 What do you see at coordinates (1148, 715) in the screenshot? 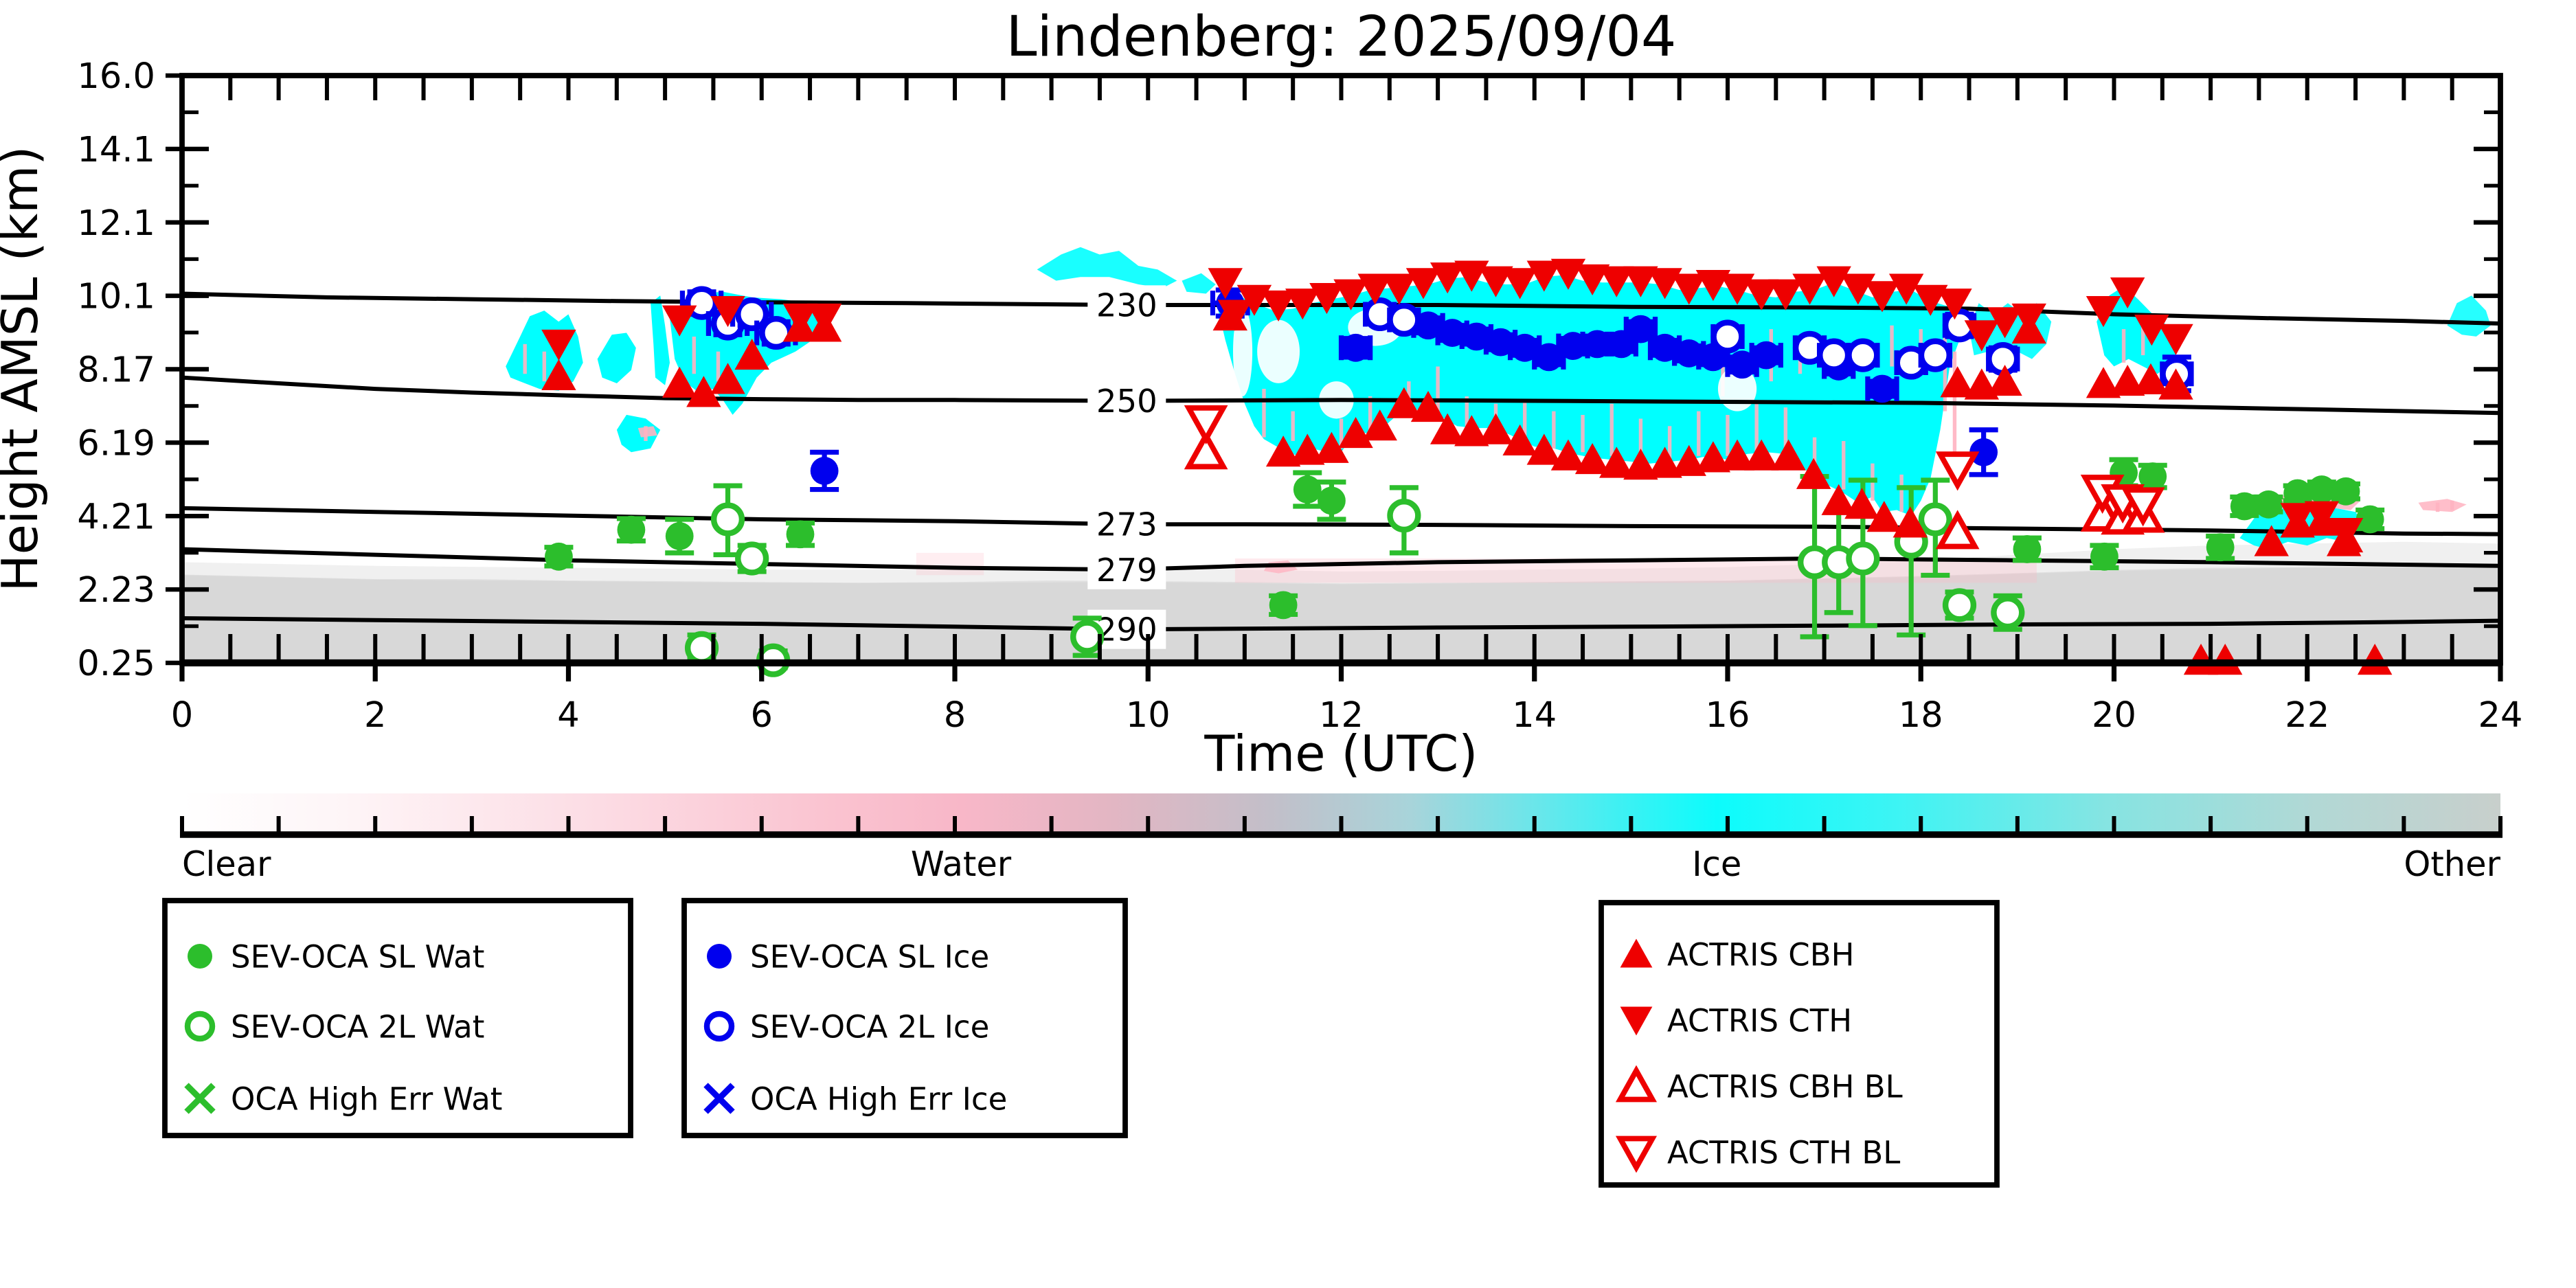
I see `x-tick-label: 10` at bounding box center [1148, 715].